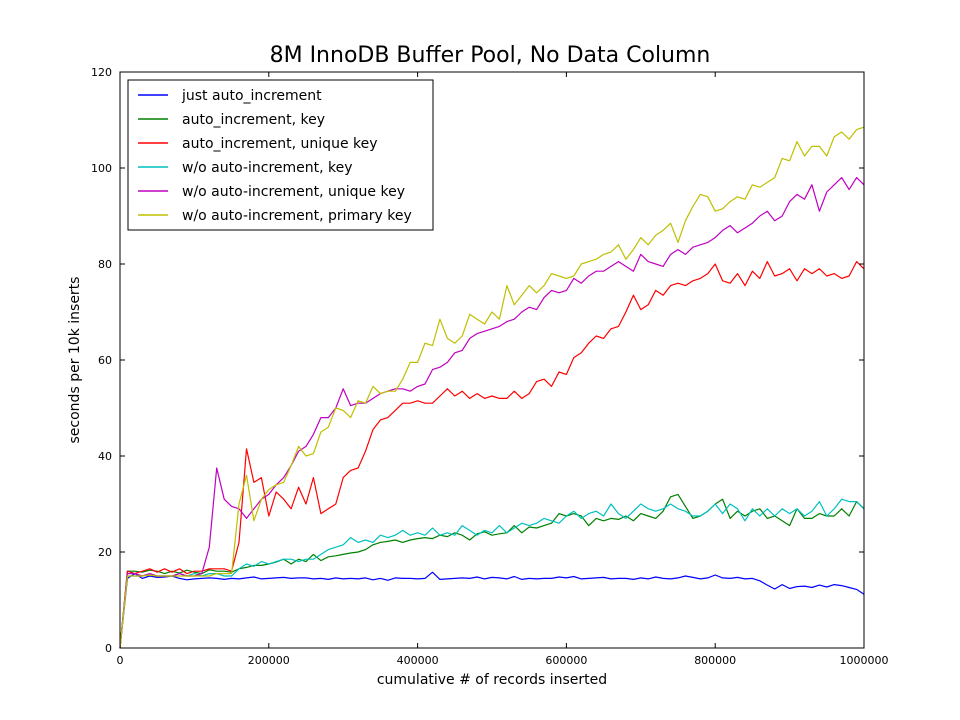 Image resolution: width=960 pixels, height=720 pixels. What do you see at coordinates (105, 360) in the screenshot?
I see `y-tick-label: 60` at bounding box center [105, 360].